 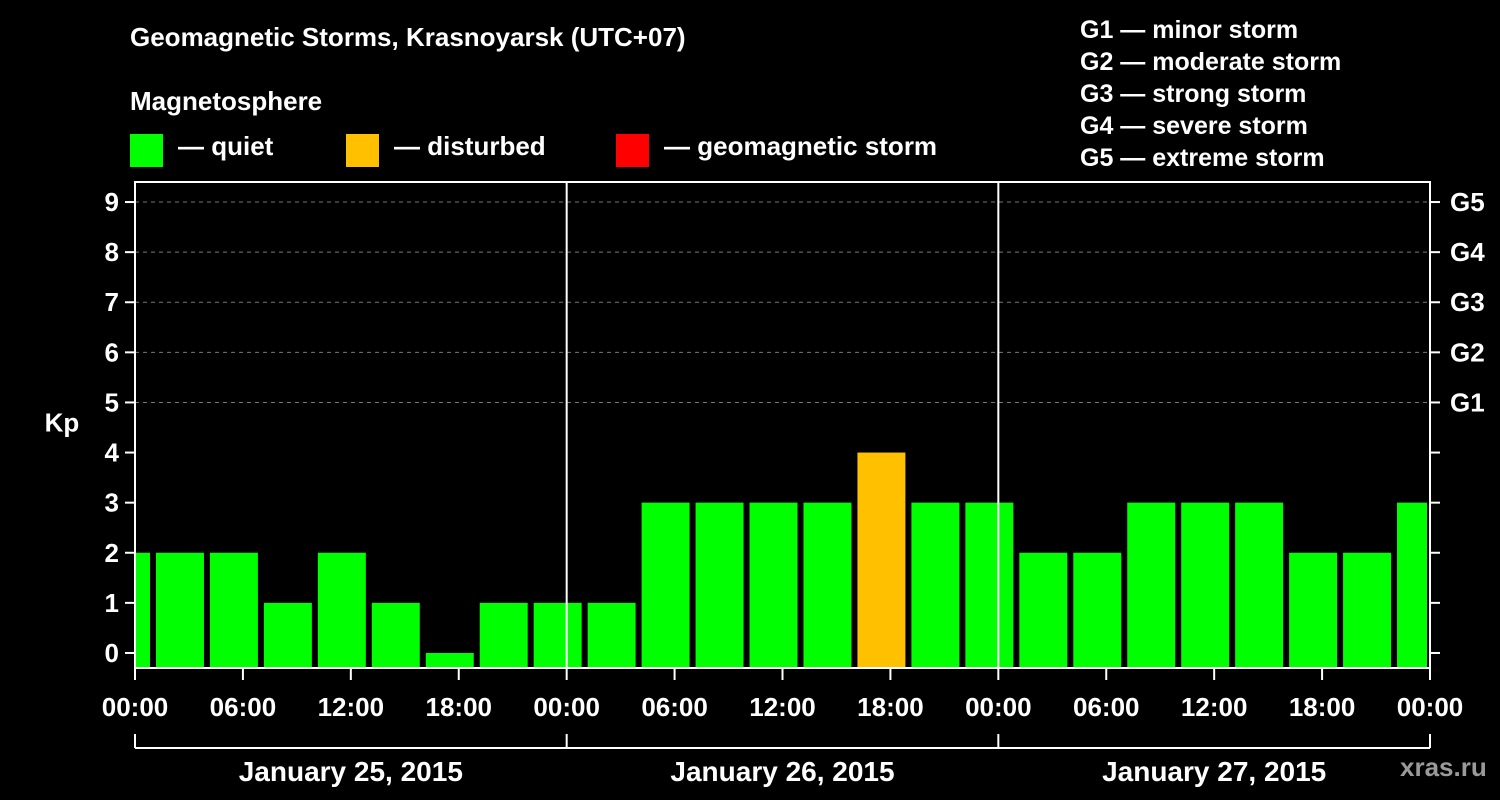 I want to click on storm-scale-g2: G2 — moderate storm, so click(x=1211, y=62).